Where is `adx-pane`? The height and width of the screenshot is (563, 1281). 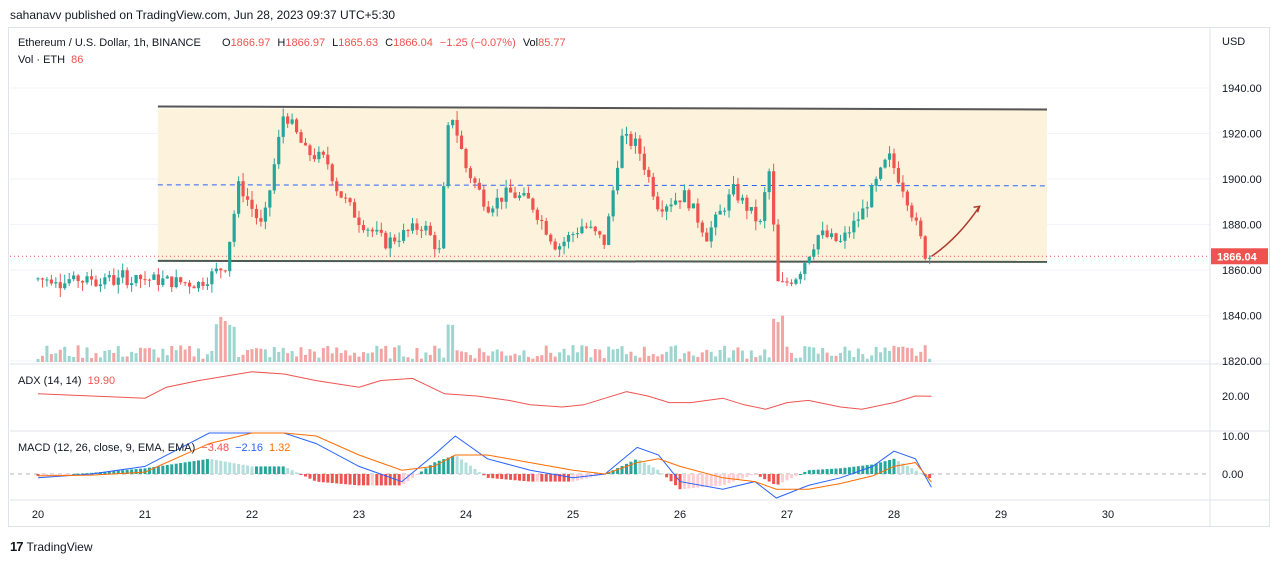 adx-pane is located at coordinates (484, 390).